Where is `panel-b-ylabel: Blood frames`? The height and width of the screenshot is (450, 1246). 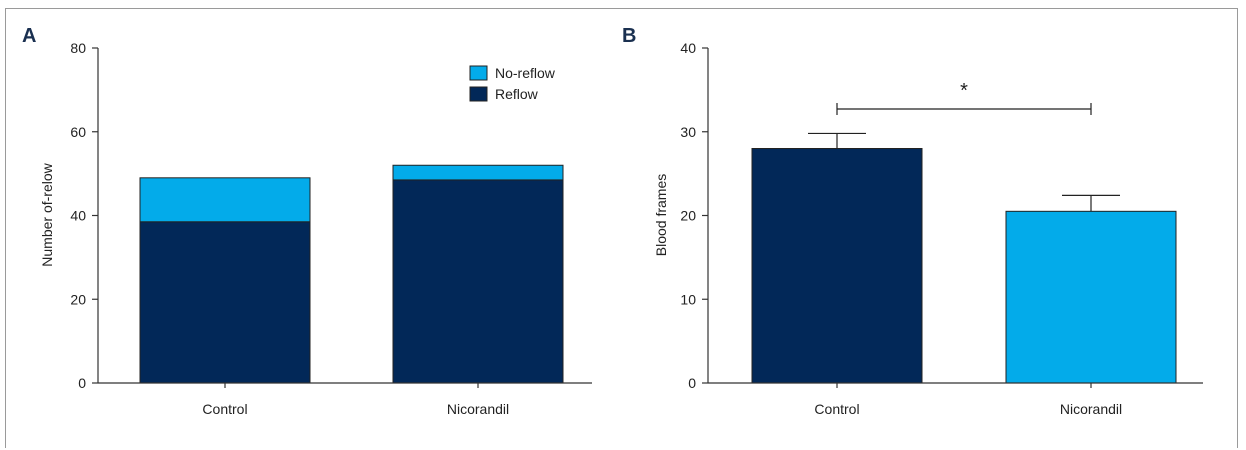 panel-b-ylabel: Blood frames is located at coordinates (661, 215).